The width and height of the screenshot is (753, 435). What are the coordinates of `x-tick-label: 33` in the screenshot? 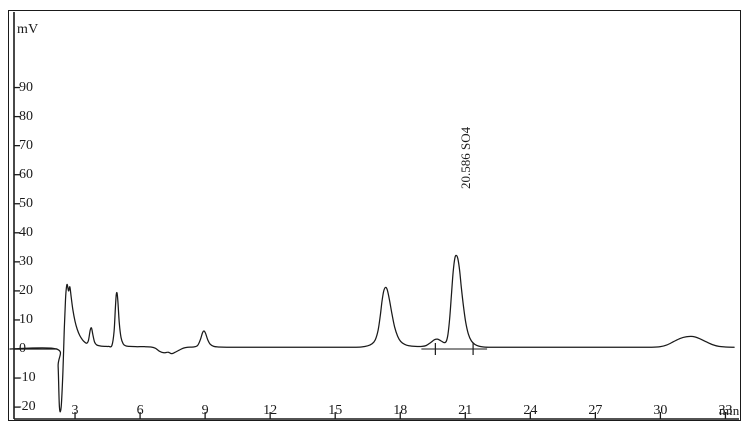 It's located at (725, 410).